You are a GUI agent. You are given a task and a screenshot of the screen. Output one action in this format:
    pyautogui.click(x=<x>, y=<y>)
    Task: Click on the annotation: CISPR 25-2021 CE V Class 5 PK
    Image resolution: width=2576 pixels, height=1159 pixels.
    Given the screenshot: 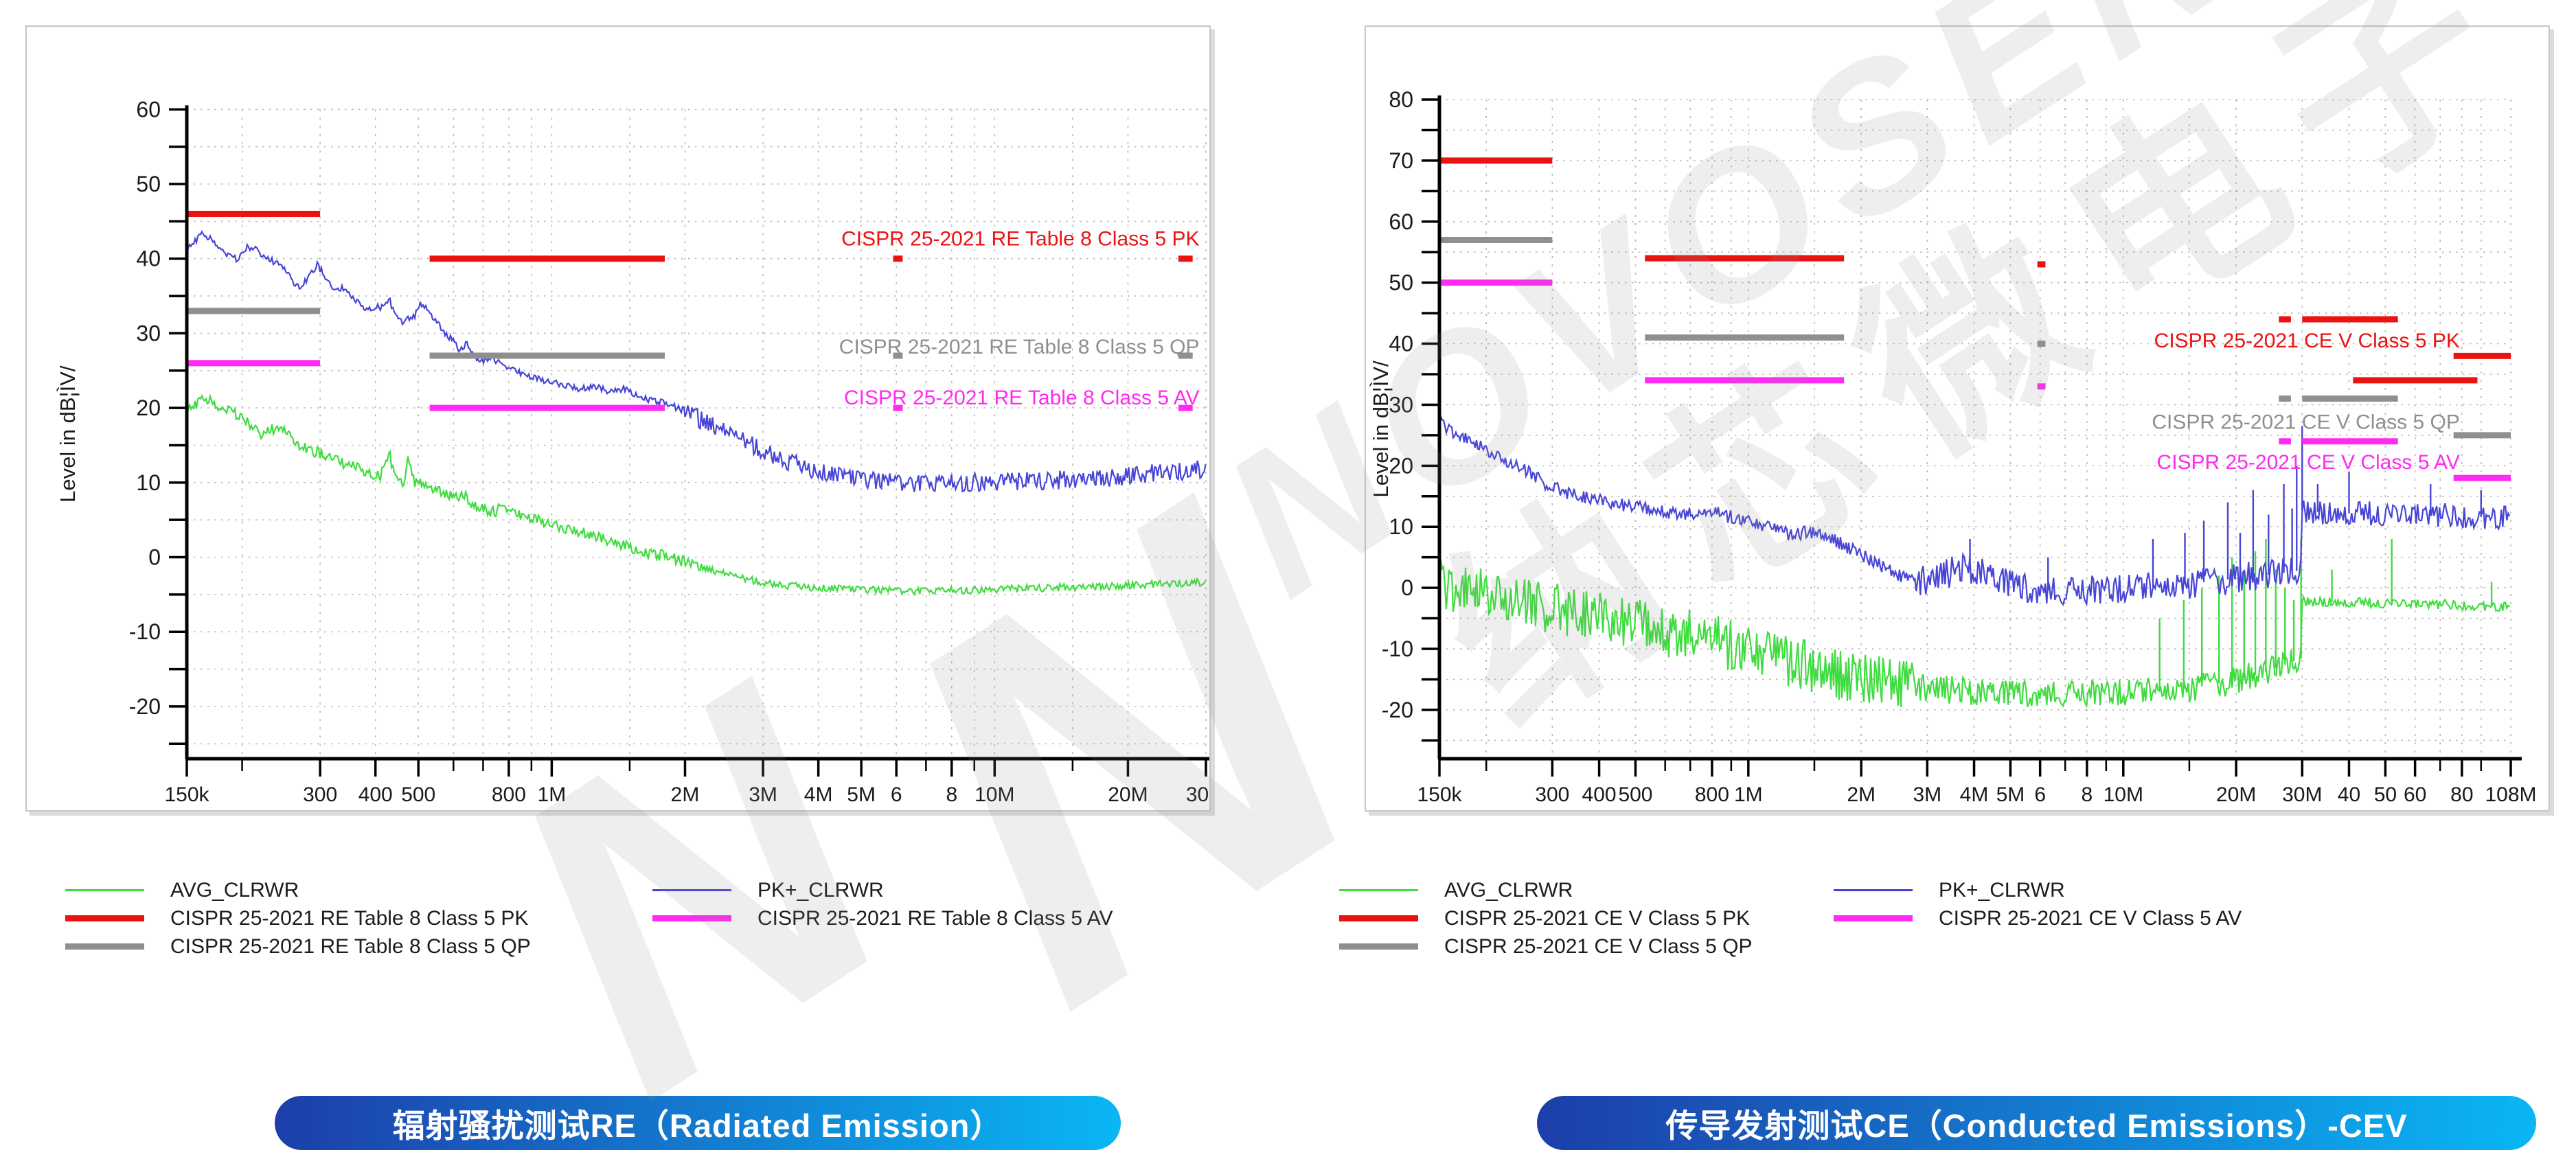 What is the action you would take?
    pyautogui.click(x=2307, y=341)
    